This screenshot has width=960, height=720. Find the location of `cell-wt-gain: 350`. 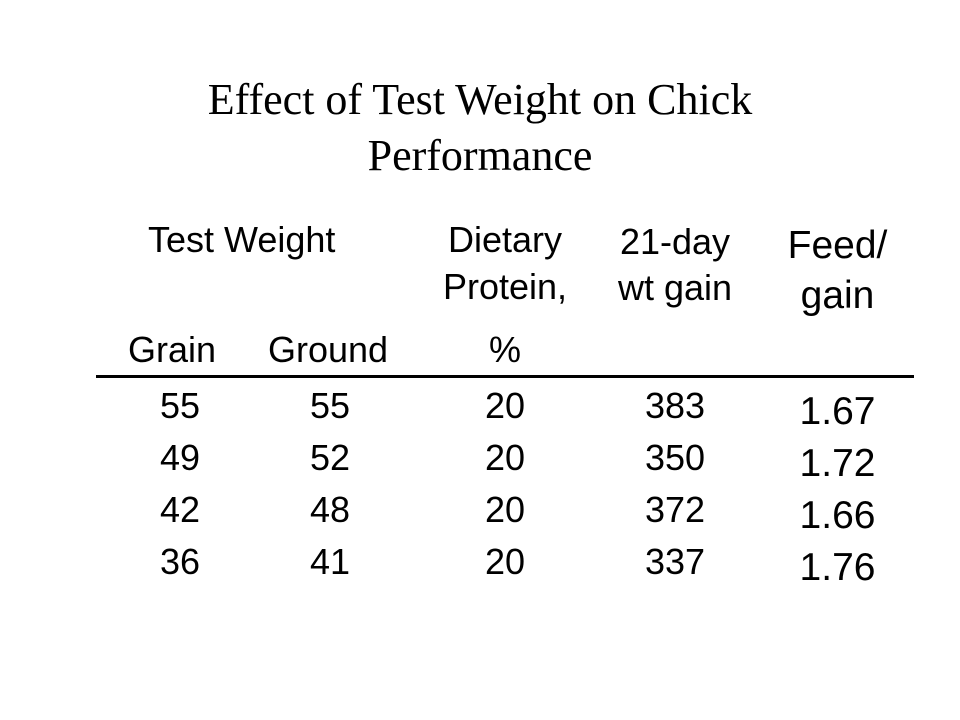

cell-wt-gain: 350 is located at coordinates (675, 457).